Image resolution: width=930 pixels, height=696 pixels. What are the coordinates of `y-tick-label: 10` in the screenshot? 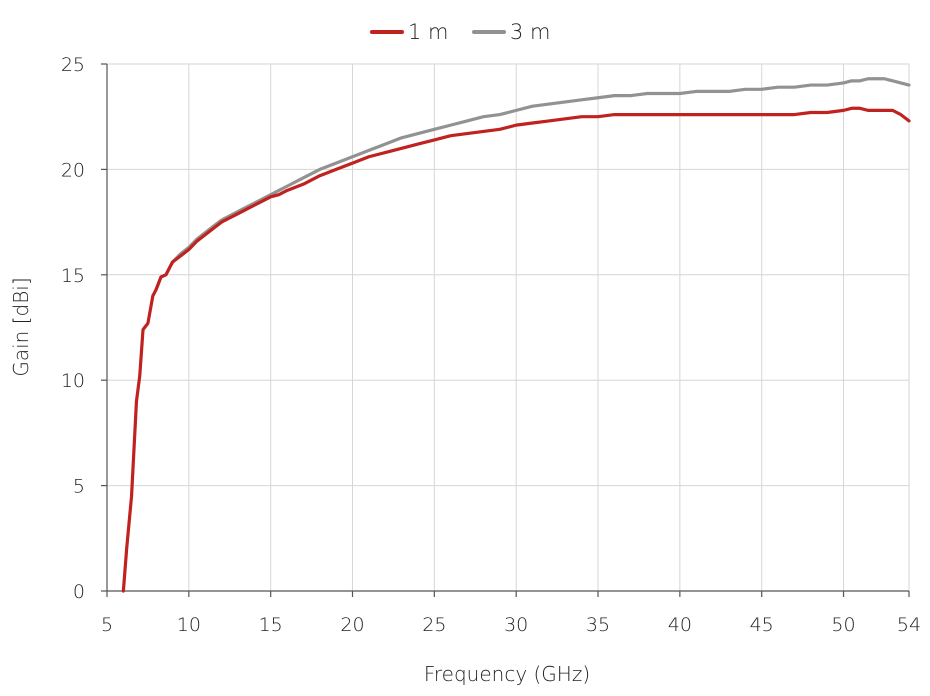 It's located at (73, 381).